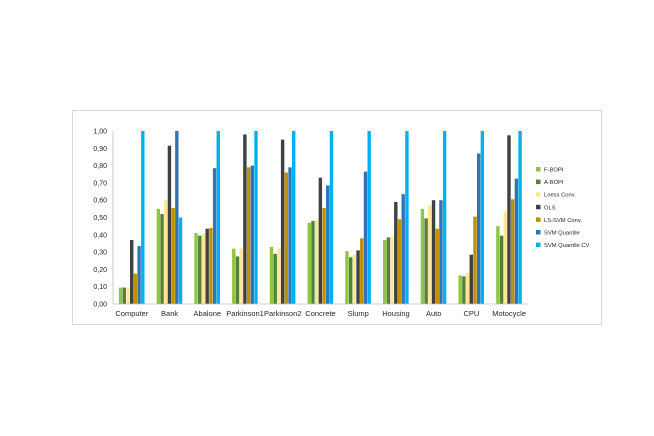  What do you see at coordinates (320, 313) in the screenshot?
I see `category-label: Concrete` at bounding box center [320, 313].